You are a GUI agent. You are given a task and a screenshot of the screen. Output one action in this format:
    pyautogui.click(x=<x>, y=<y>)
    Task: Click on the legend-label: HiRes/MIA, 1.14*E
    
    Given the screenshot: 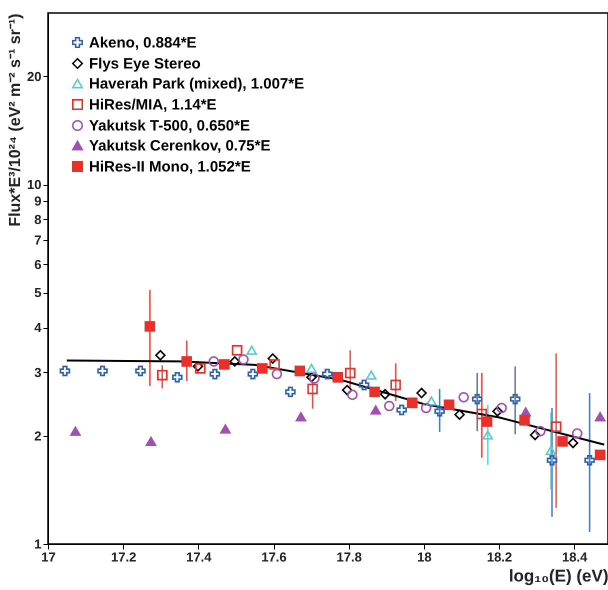 What is the action you would take?
    pyautogui.click(x=153, y=105)
    